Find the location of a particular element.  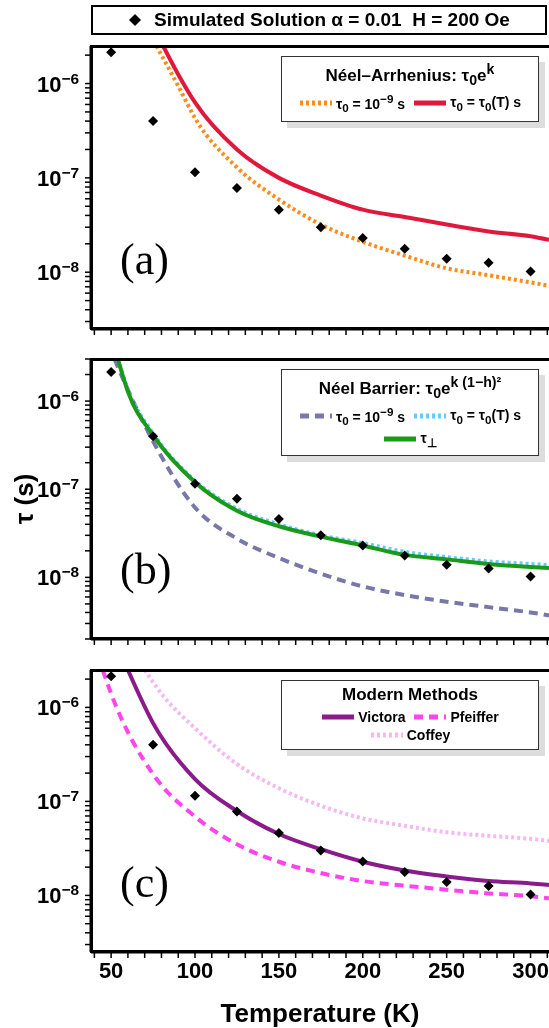

x-axis-title: Temperature (K) is located at coordinates (320, 1013).